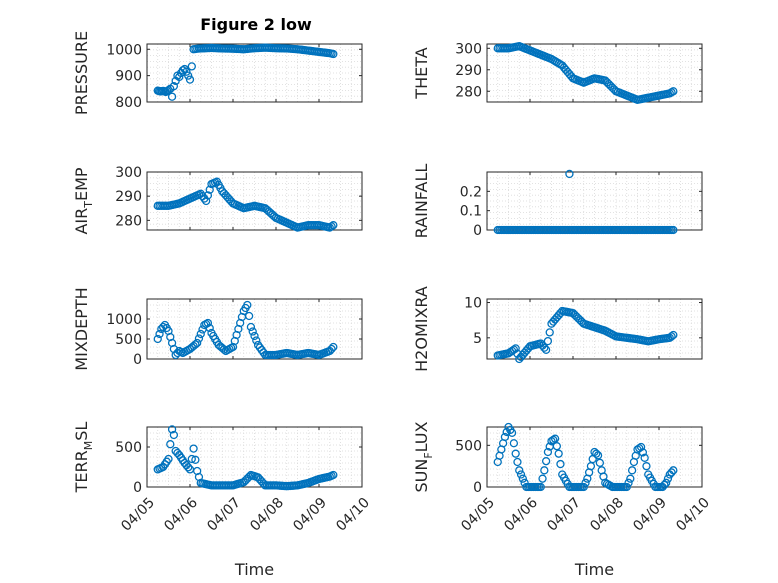 The image size is (778, 583). Describe the element at coordinates (81, 73) in the screenshot. I see `y-axis-label: PRESSURE` at that location.